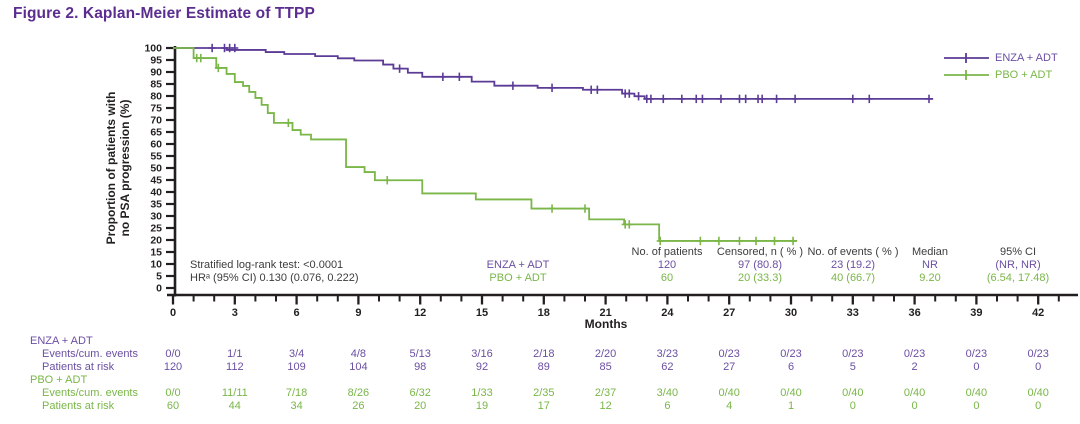  I want to click on y-tick-label: 80, so click(156, 97).